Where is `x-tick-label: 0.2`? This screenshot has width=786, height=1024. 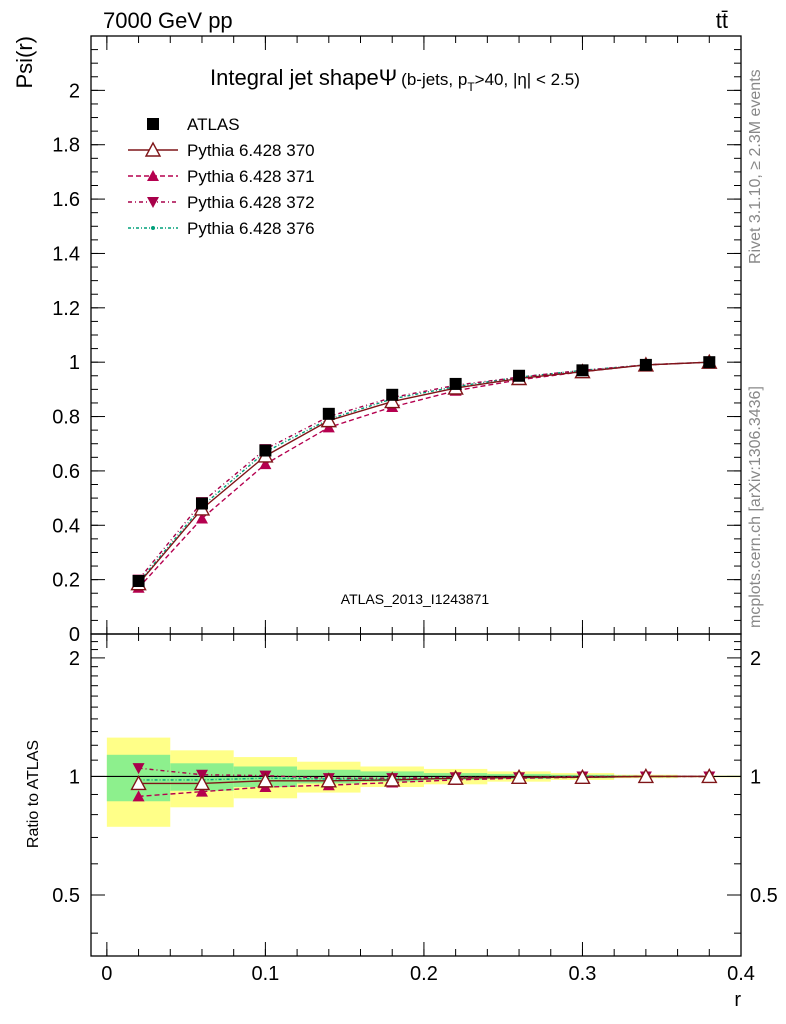 x-tick-label: 0.2 is located at coordinates (424, 974).